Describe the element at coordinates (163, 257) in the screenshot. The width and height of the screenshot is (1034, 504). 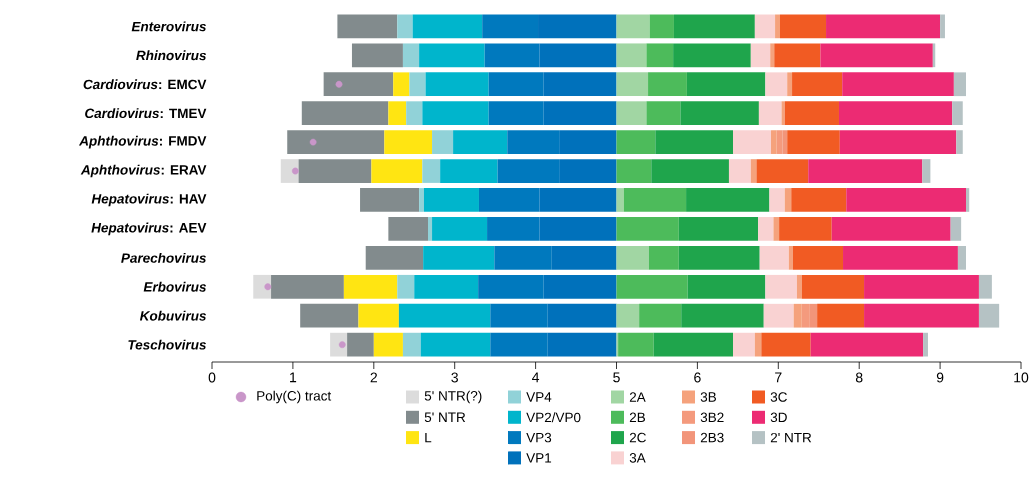
I see `y-tick-label: Parechovirus` at that location.